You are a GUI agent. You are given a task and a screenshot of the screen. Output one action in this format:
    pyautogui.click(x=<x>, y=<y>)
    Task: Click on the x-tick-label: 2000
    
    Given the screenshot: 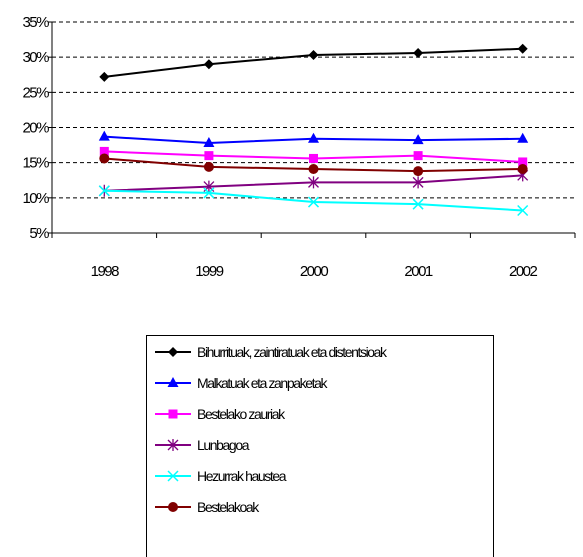 What is the action you would take?
    pyautogui.click(x=314, y=271)
    